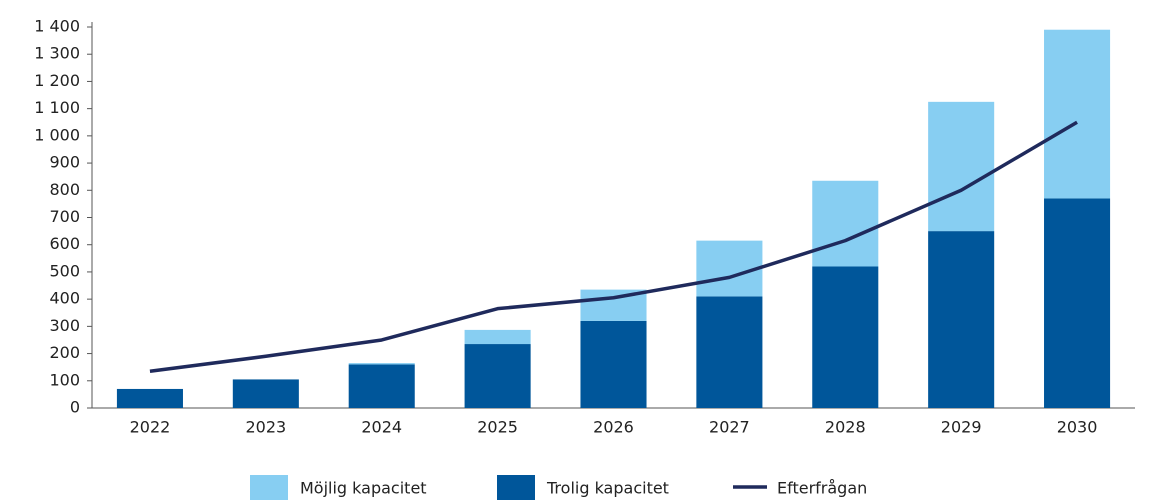 The image size is (1151, 500). What do you see at coordinates (64, 270) in the screenshot?
I see `y-tick-label: 500` at bounding box center [64, 270].